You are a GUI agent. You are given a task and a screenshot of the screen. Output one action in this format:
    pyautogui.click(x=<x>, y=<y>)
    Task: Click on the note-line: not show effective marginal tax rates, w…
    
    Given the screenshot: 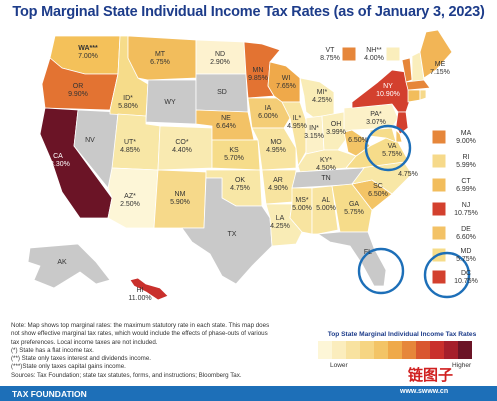 What is the action you would take?
    pyautogui.click(x=139, y=334)
    